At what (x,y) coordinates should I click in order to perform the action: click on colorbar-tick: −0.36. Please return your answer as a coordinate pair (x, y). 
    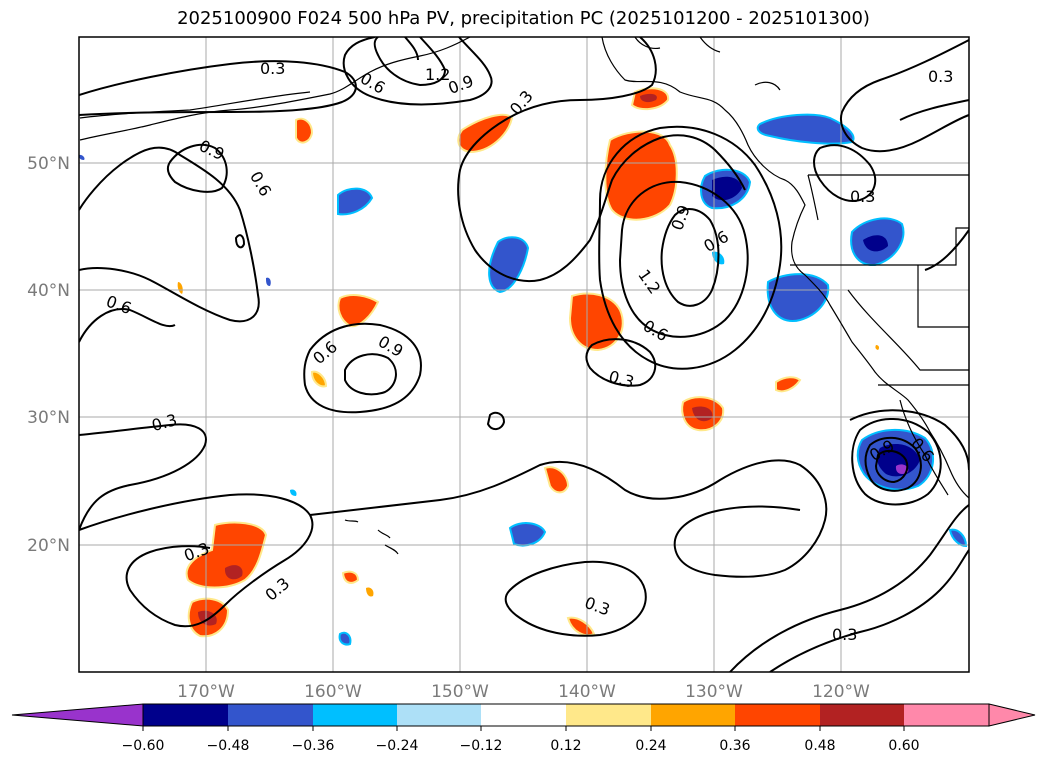
    Looking at the image, I should click on (313, 746).